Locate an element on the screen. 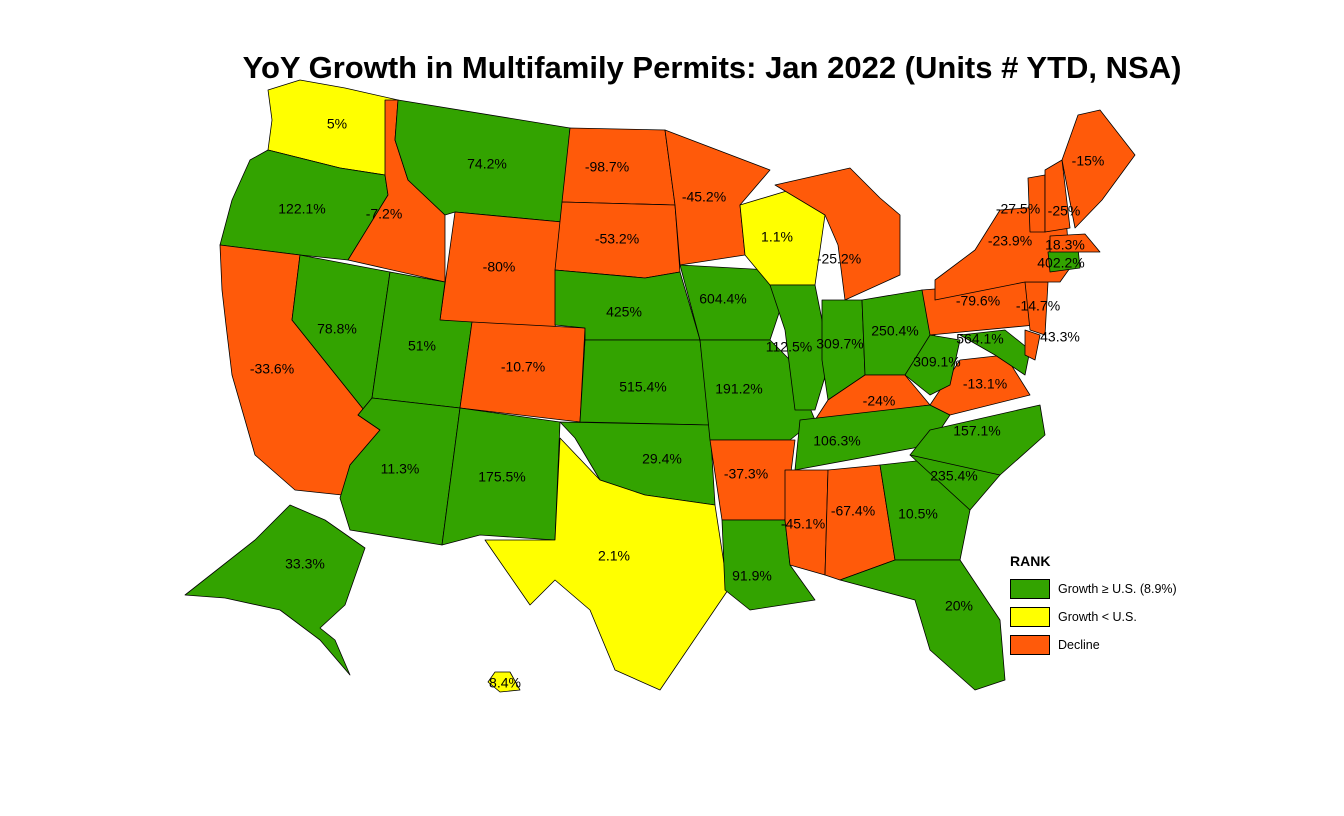 The image size is (1344, 816). state-md is located at coordinates (995, 352).